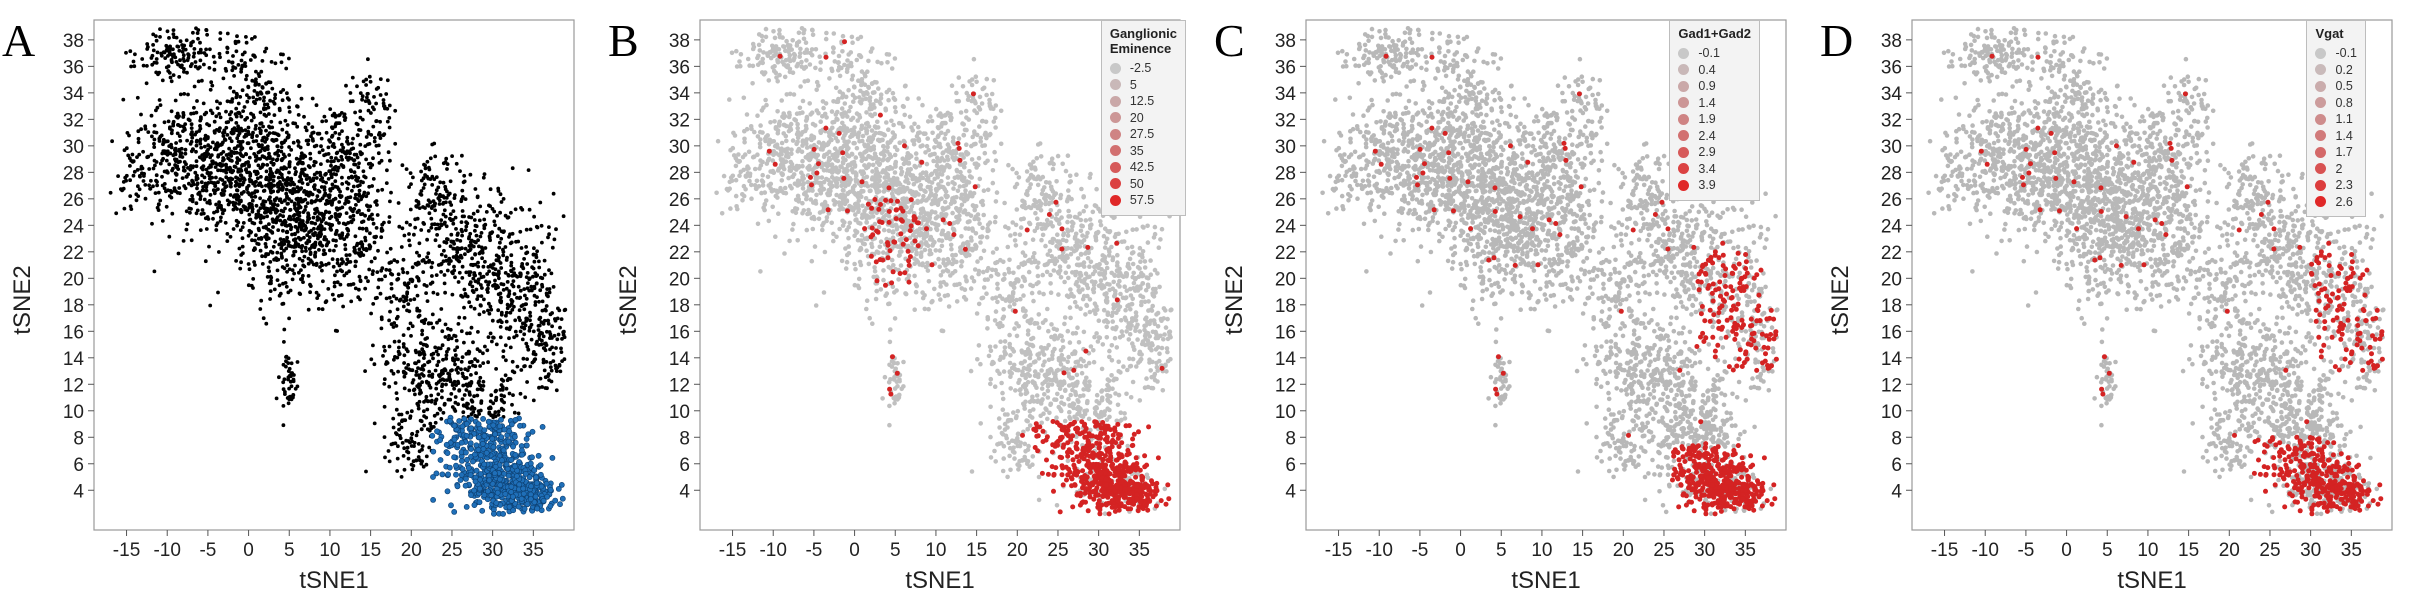 The height and width of the screenshot is (606, 2424). Describe the element at coordinates (411, 550) in the screenshot. I see `x-tick-label: 20` at that location.